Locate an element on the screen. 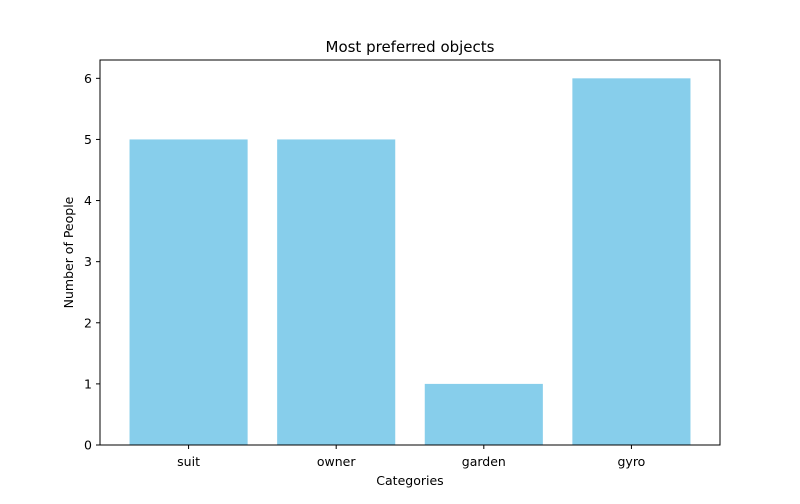  bar-suit is located at coordinates (188, 292).